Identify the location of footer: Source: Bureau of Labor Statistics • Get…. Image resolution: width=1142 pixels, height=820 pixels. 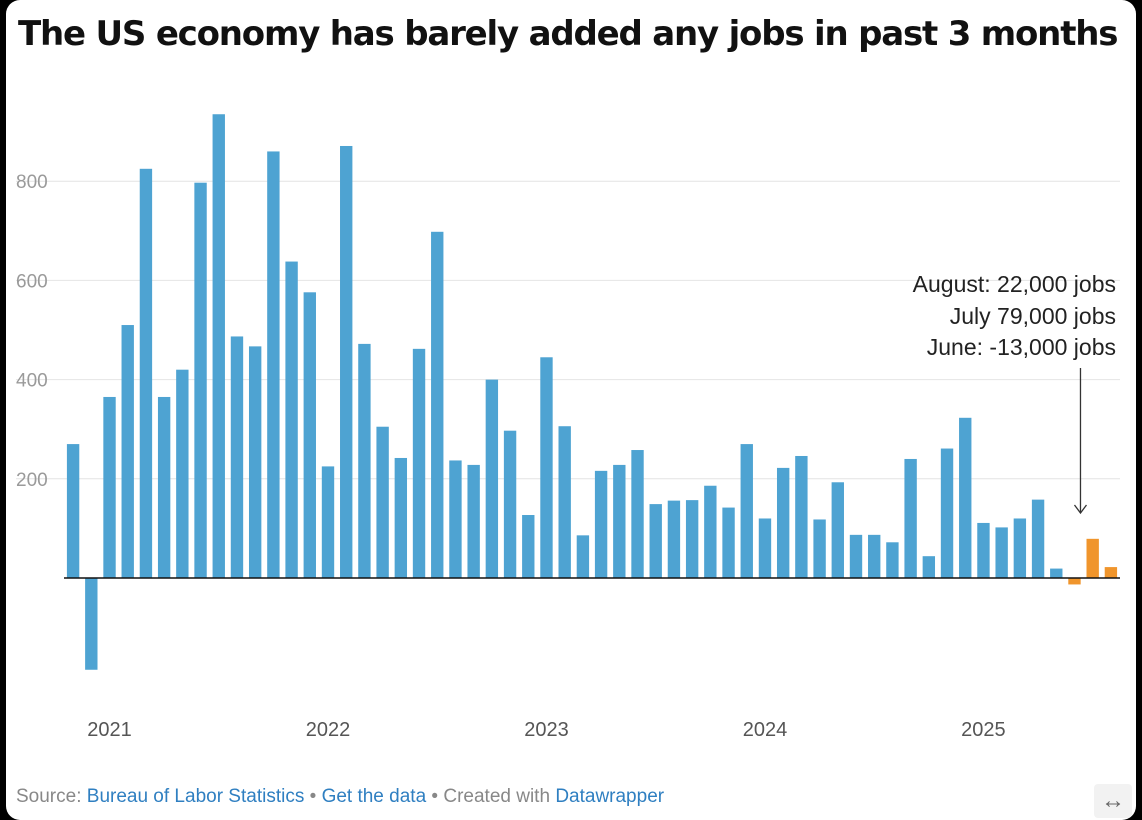
(340, 797).